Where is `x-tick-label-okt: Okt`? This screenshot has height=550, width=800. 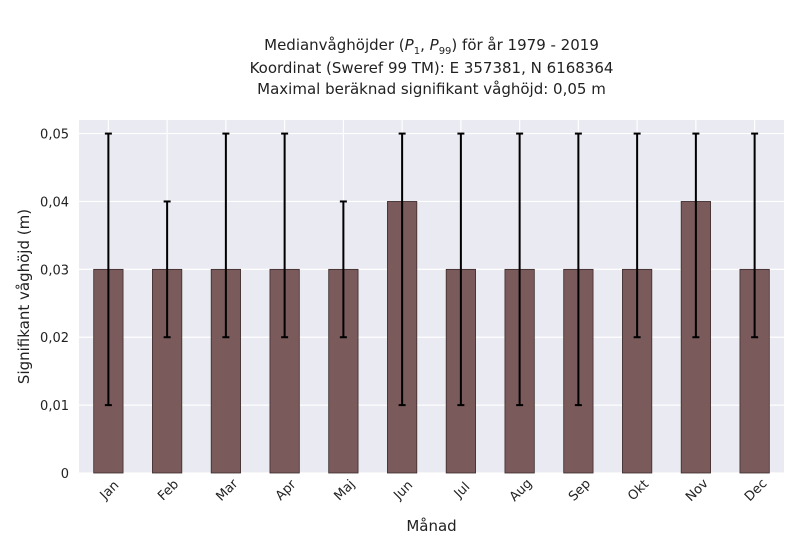 x-tick-label-okt: Okt is located at coordinates (638, 490).